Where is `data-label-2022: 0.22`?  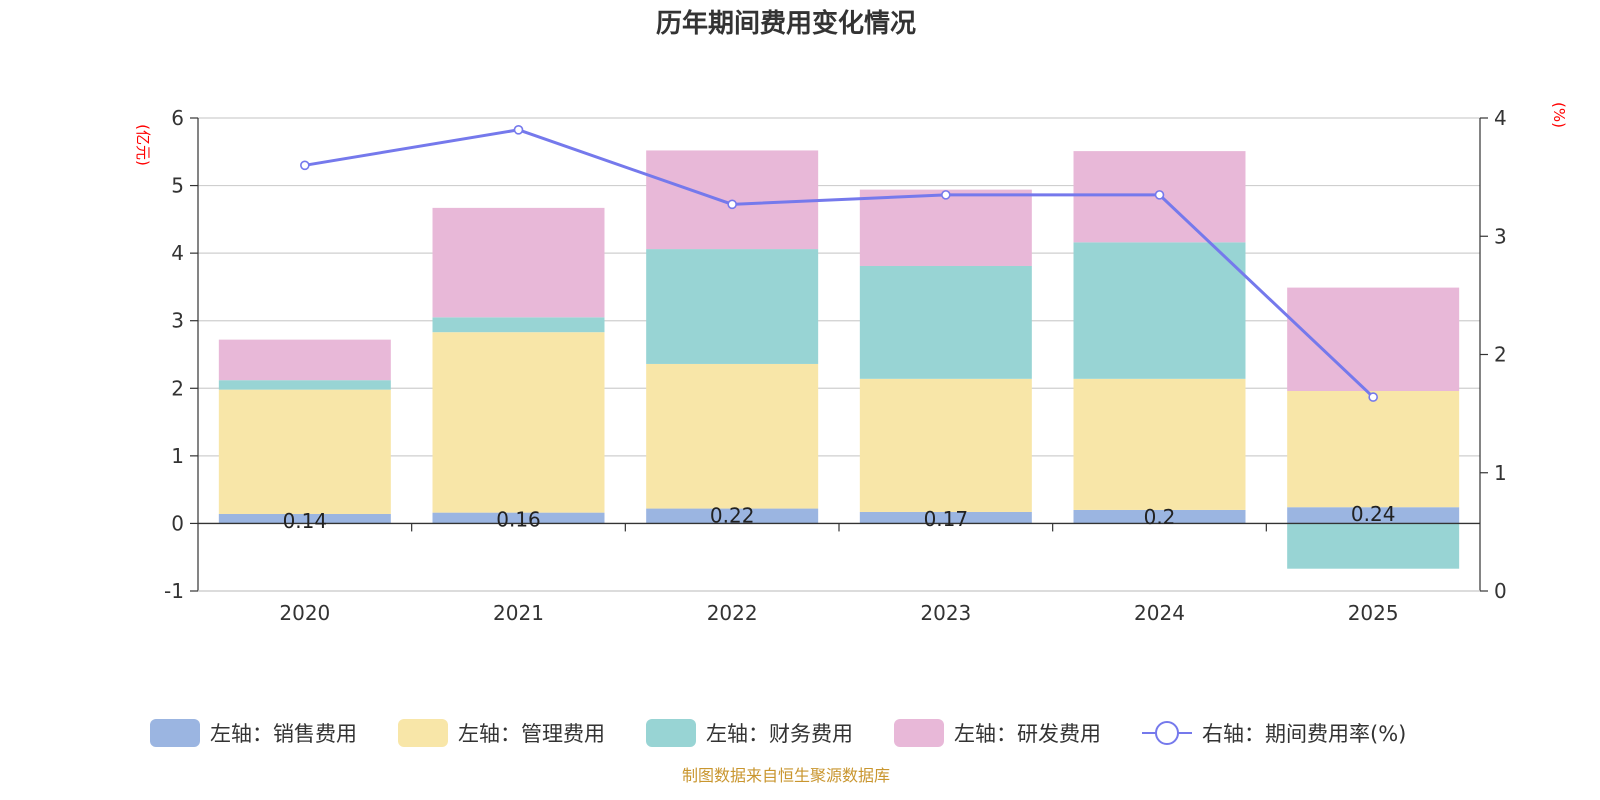
data-label-2022: 0.22 is located at coordinates (732, 516).